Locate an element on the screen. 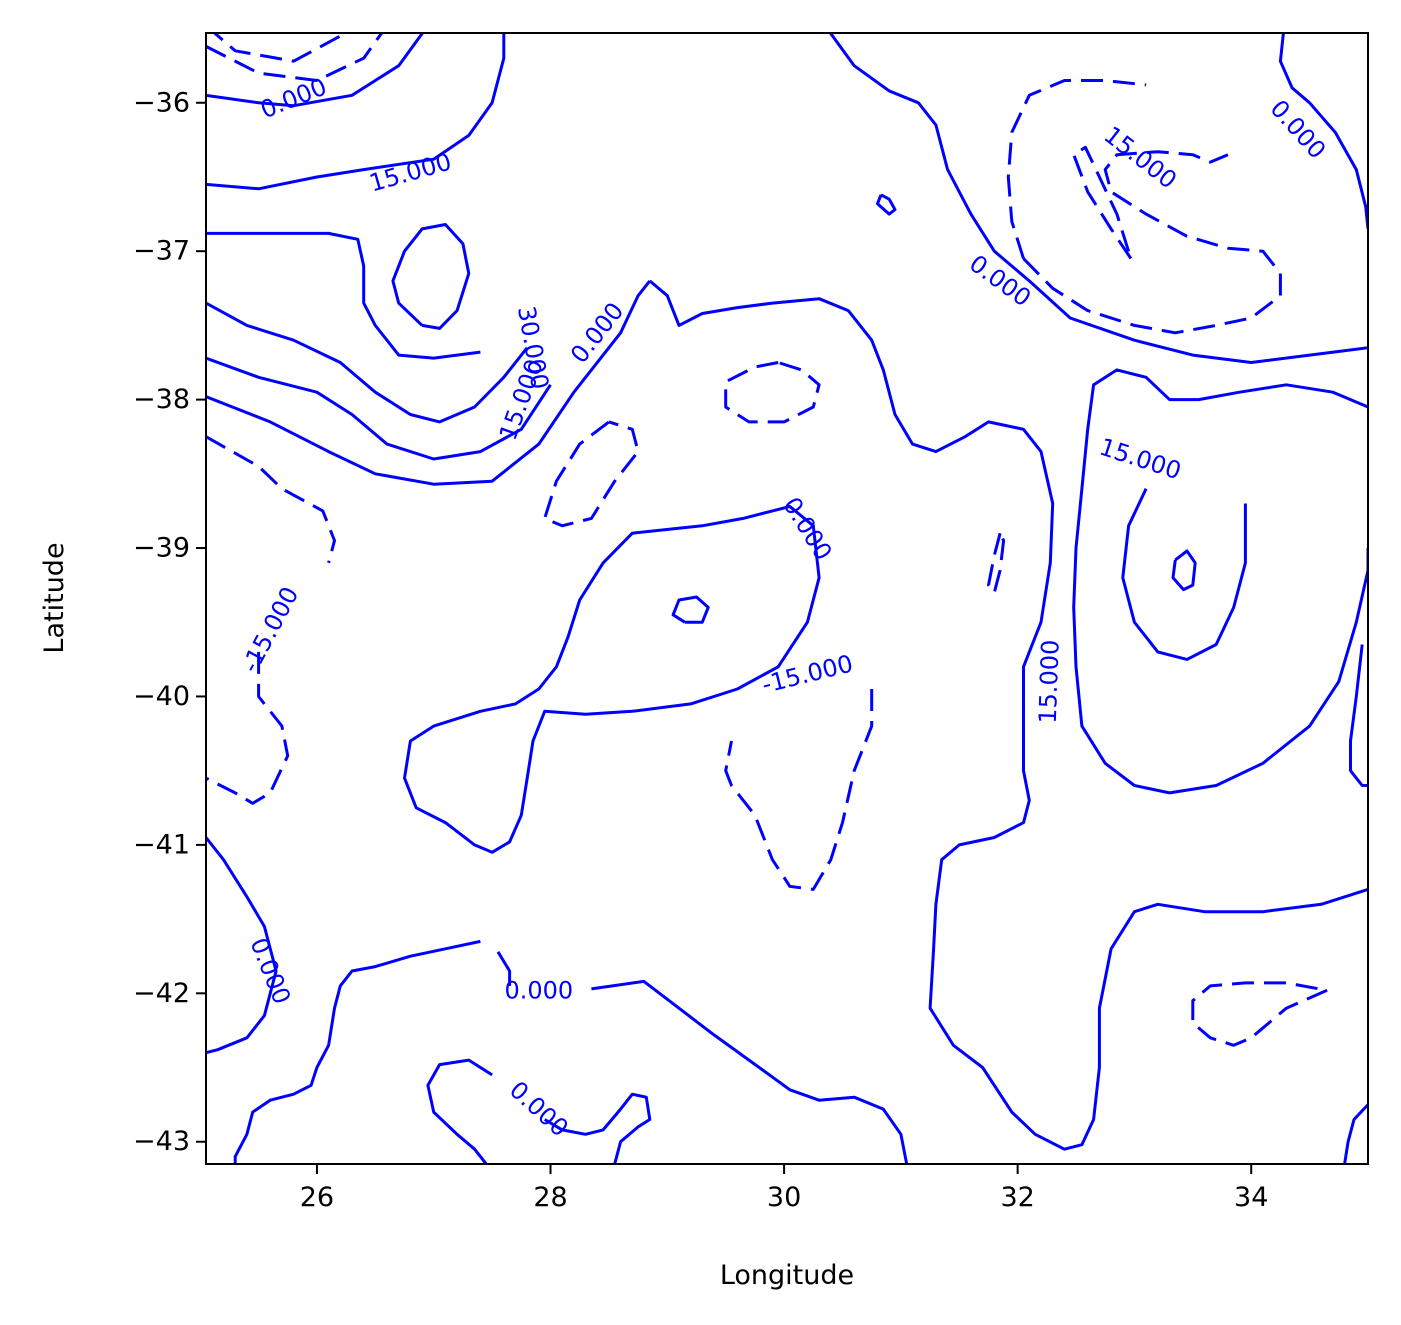  y-axis-ticks: −36 −37 −38 −39 −40 −41 −42 −43 is located at coordinates (169, 622).